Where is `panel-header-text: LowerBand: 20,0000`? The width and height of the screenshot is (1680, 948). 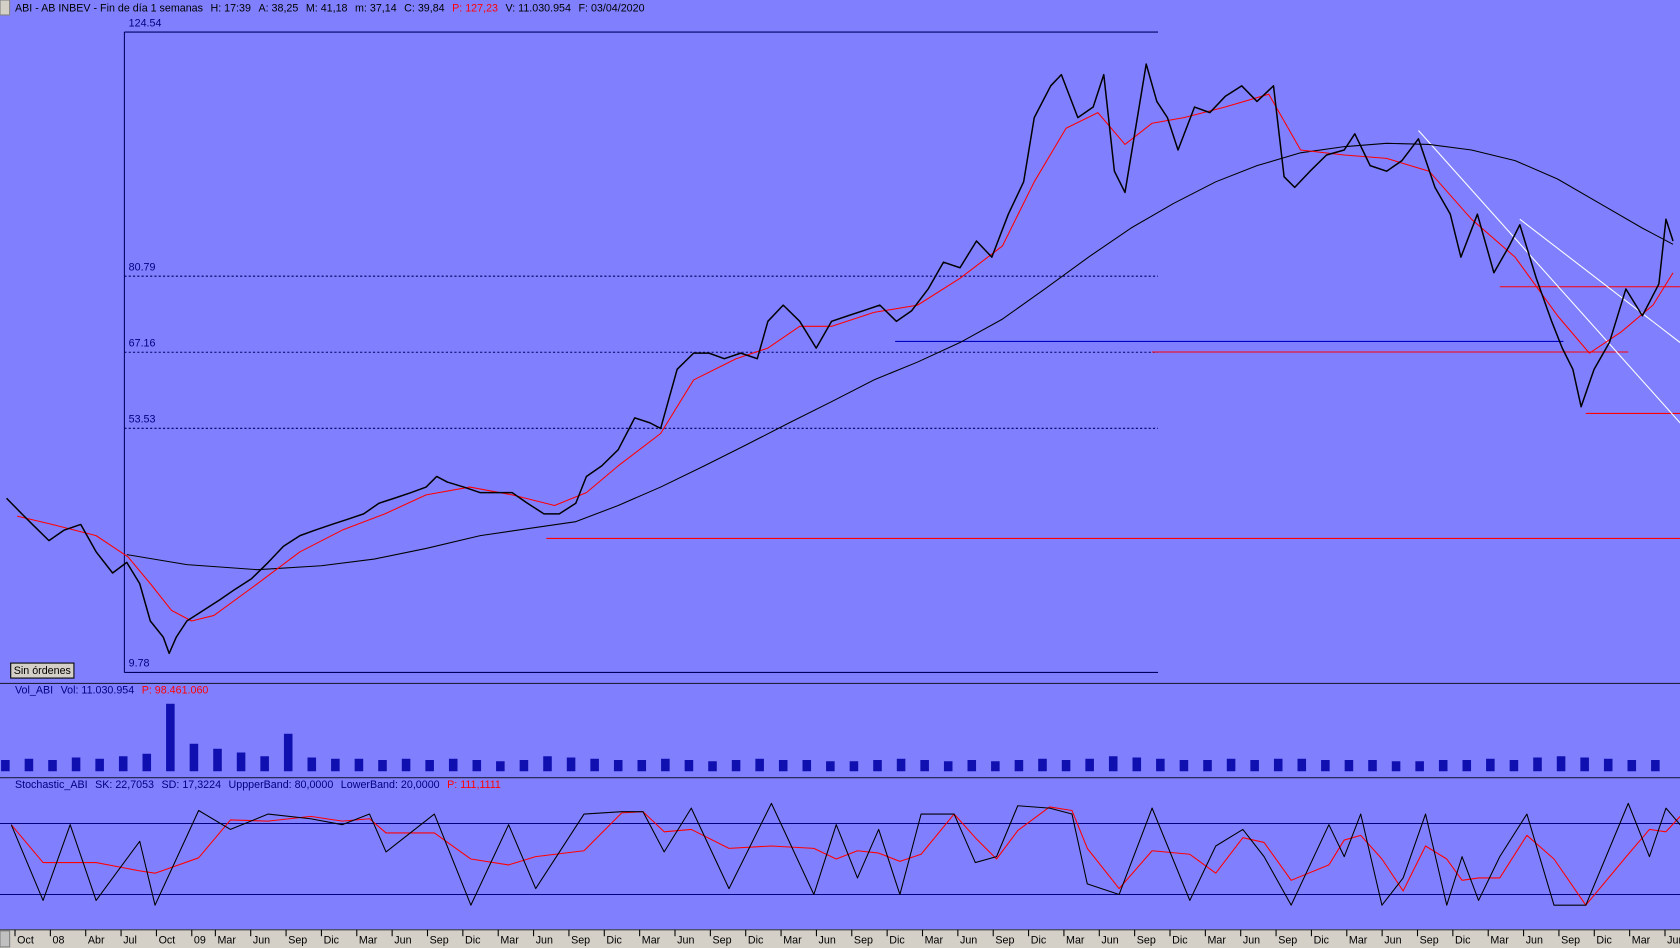 panel-header-text: LowerBand: 20,0000 is located at coordinates (390, 785).